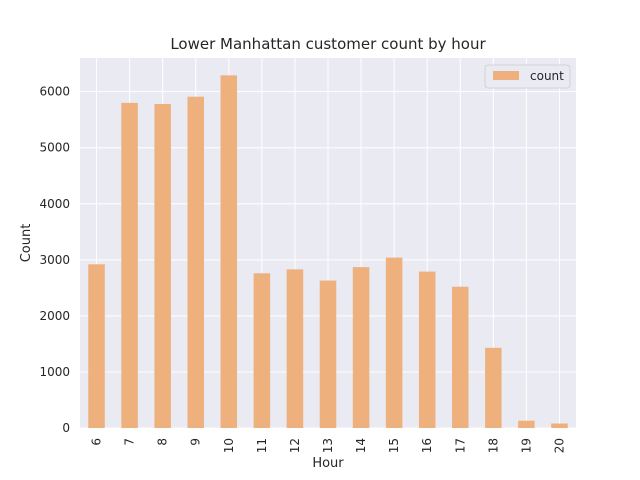 This screenshot has width=640, height=480. What do you see at coordinates (460, 445) in the screenshot?
I see `x-tick-label: 17` at bounding box center [460, 445].